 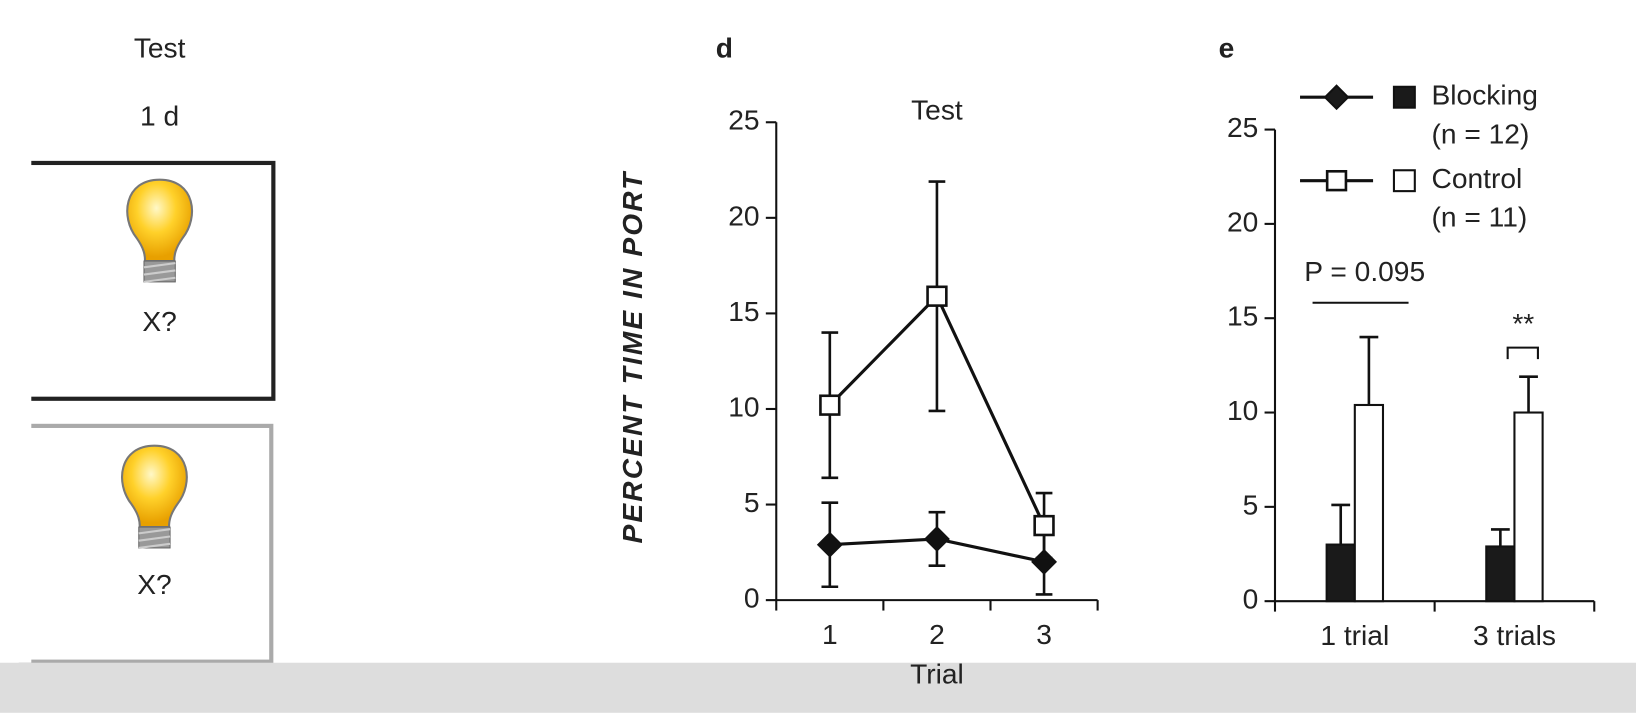 I want to click on x-axis-label: Trial, so click(x=937, y=674).